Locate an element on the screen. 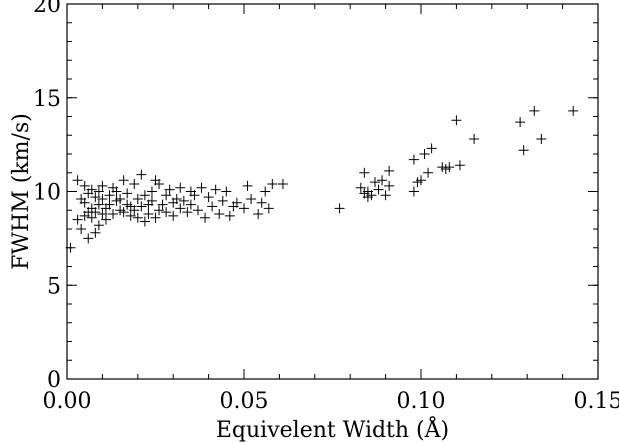 This screenshot has height=443, width=619. y-tick-label: 0 is located at coordinates (54, 380).